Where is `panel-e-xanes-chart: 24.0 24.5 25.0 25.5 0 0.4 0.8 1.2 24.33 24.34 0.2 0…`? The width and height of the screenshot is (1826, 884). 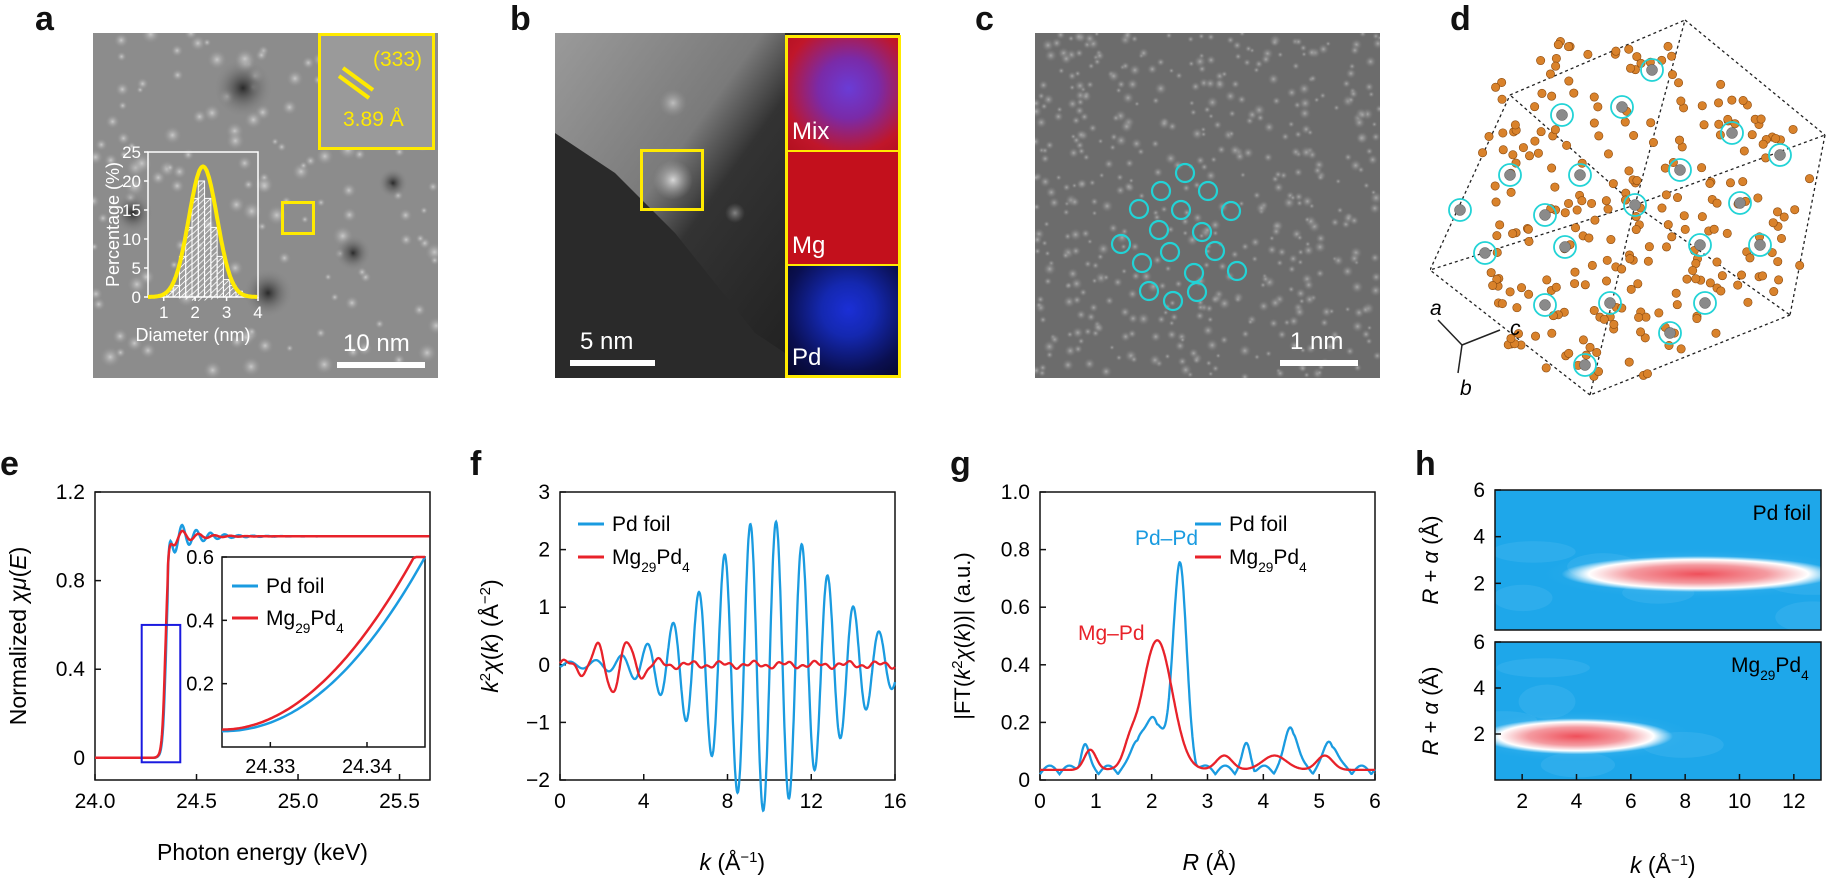 panel-e-xanes-chart: 24.0 24.5 25.0 25.5 0 0.4 0.8 1.2 24.33 24.34 0.2 0… is located at coordinates (218, 673).